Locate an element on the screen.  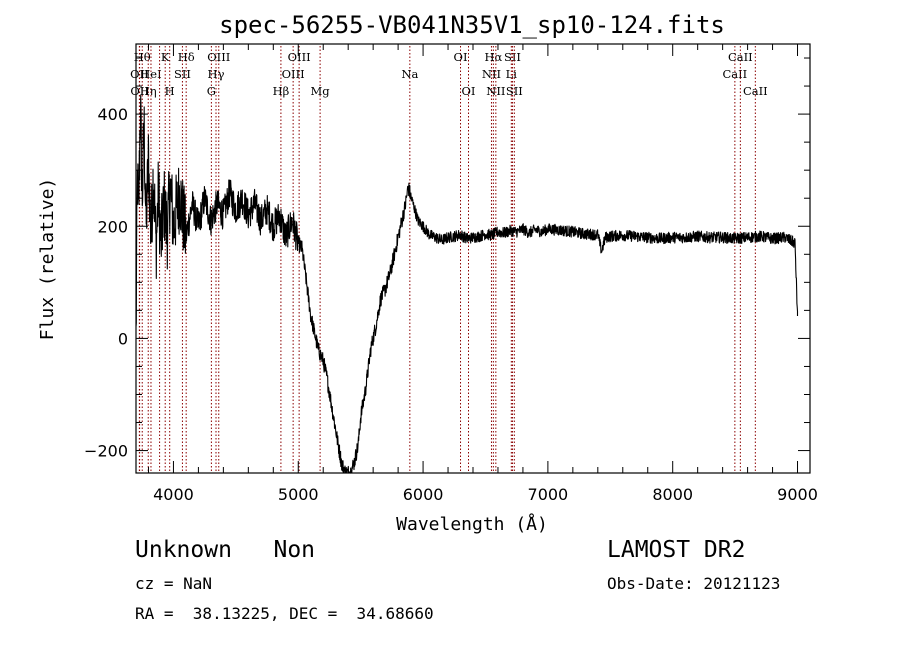
line-marker-label-21: Hα is located at coordinates (493, 57).